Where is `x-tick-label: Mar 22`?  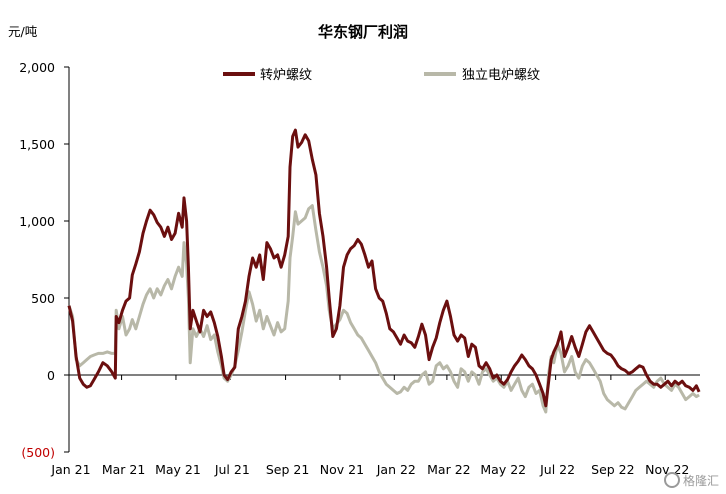 x-tick-label: Mar 22 is located at coordinates (448, 469).